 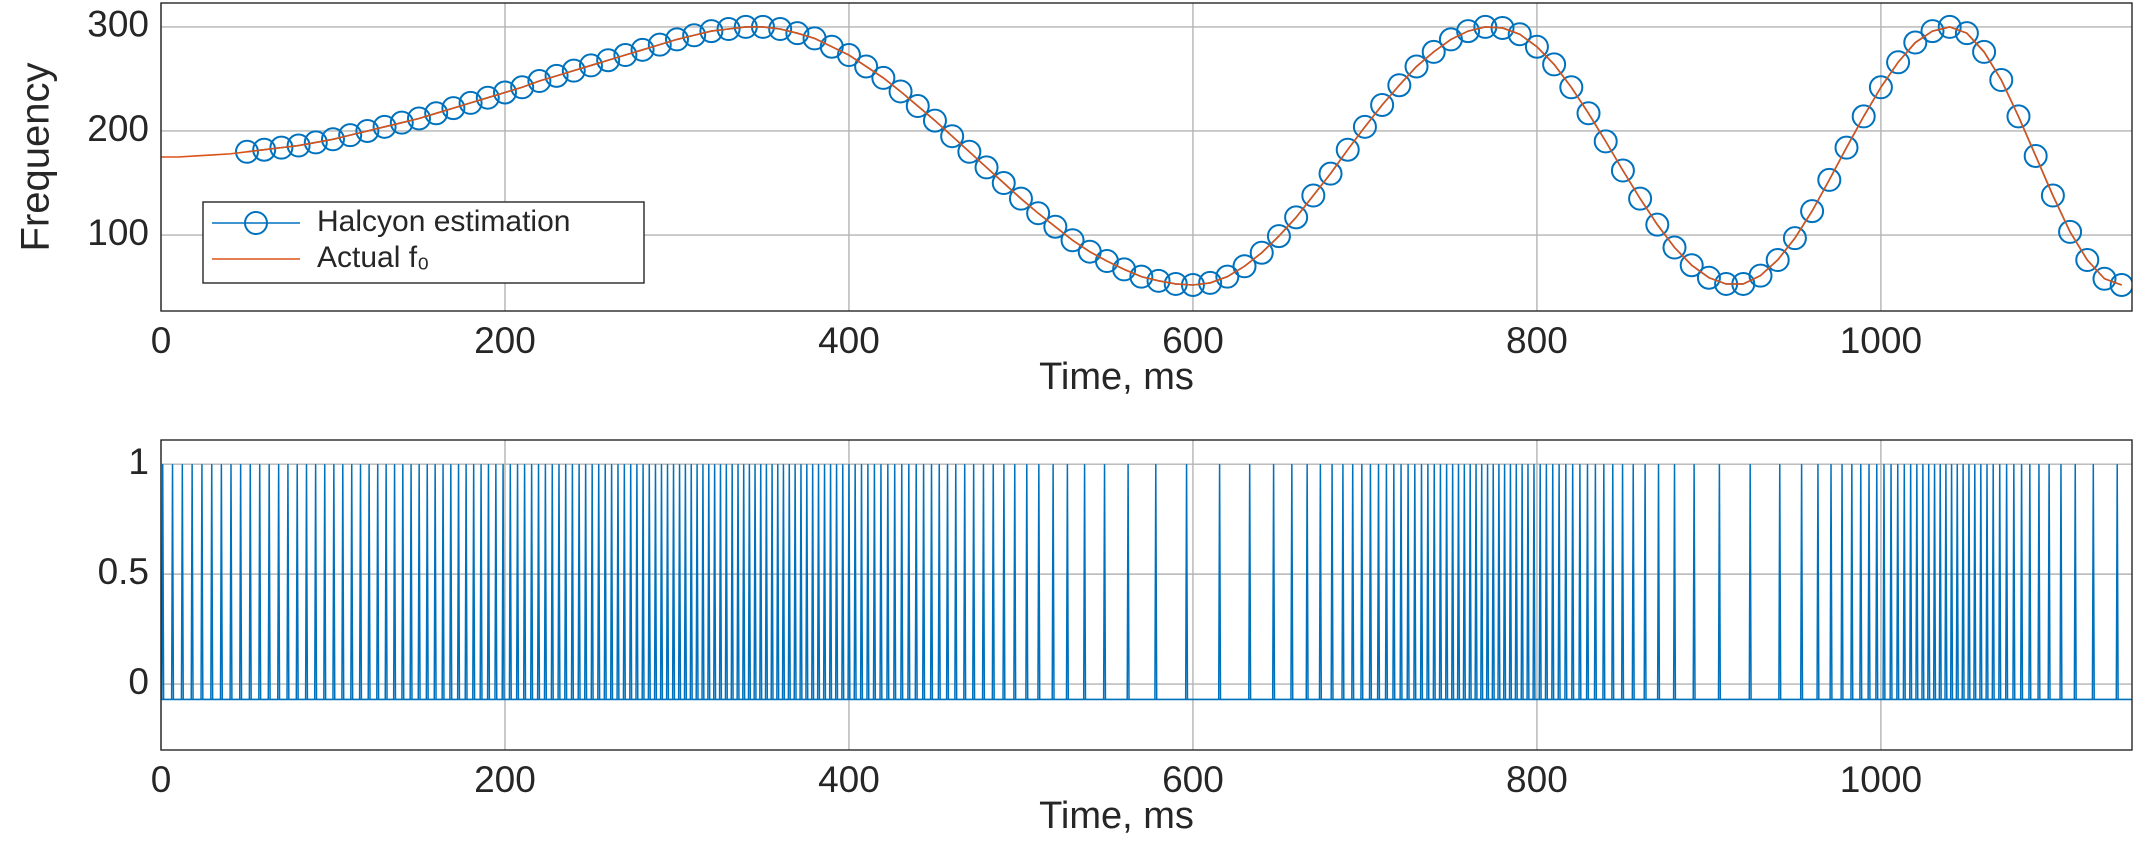 I want to click on y-tick-label: 0, so click(x=138, y=681).